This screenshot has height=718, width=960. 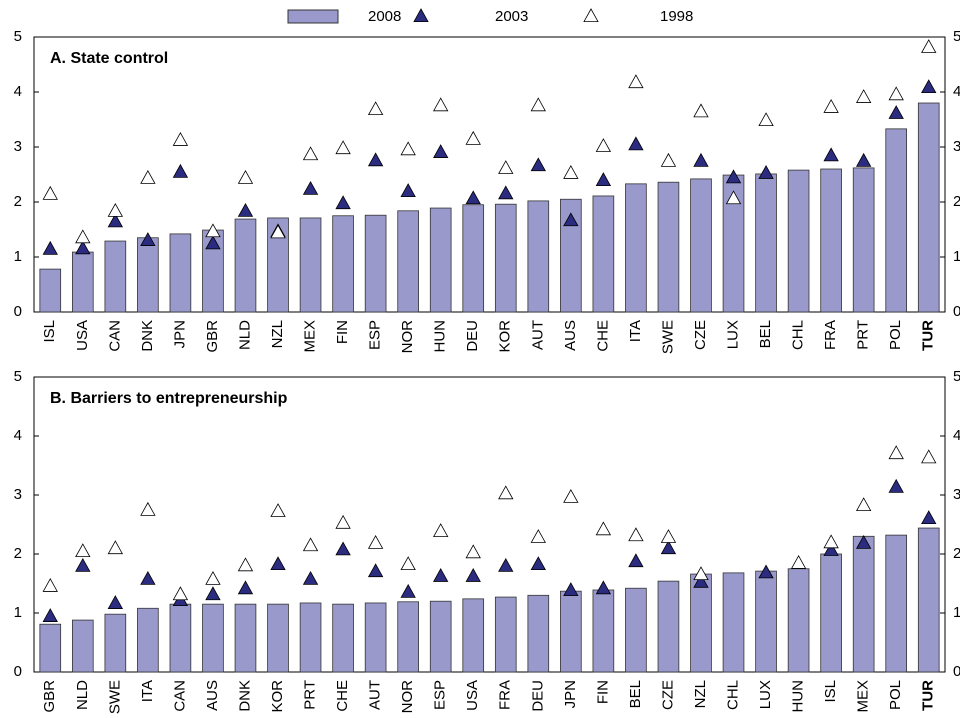 I want to click on panel-title: B. Barriers to entrepreneurship, so click(x=169, y=398).